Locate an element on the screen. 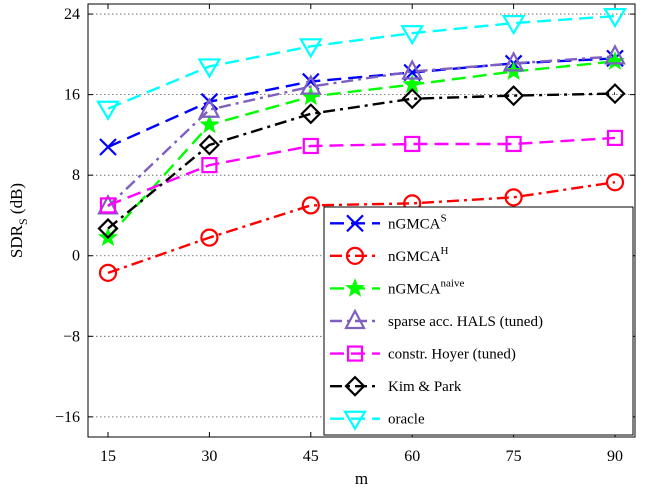 Image resolution: width=646 pixels, height=487 pixels. legend-label: oracle is located at coordinates (406, 420).